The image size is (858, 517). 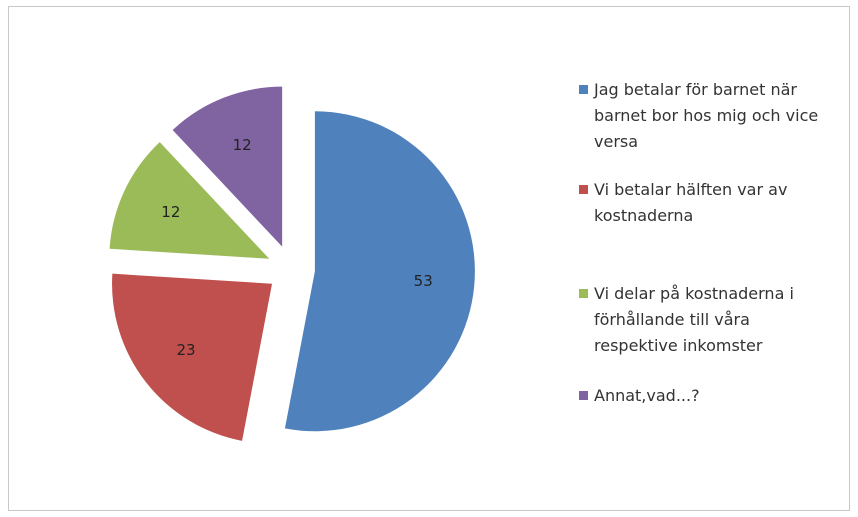 I want to click on legend-label: Vi betalar hälften var av kostnaderna, so click(x=691, y=202).